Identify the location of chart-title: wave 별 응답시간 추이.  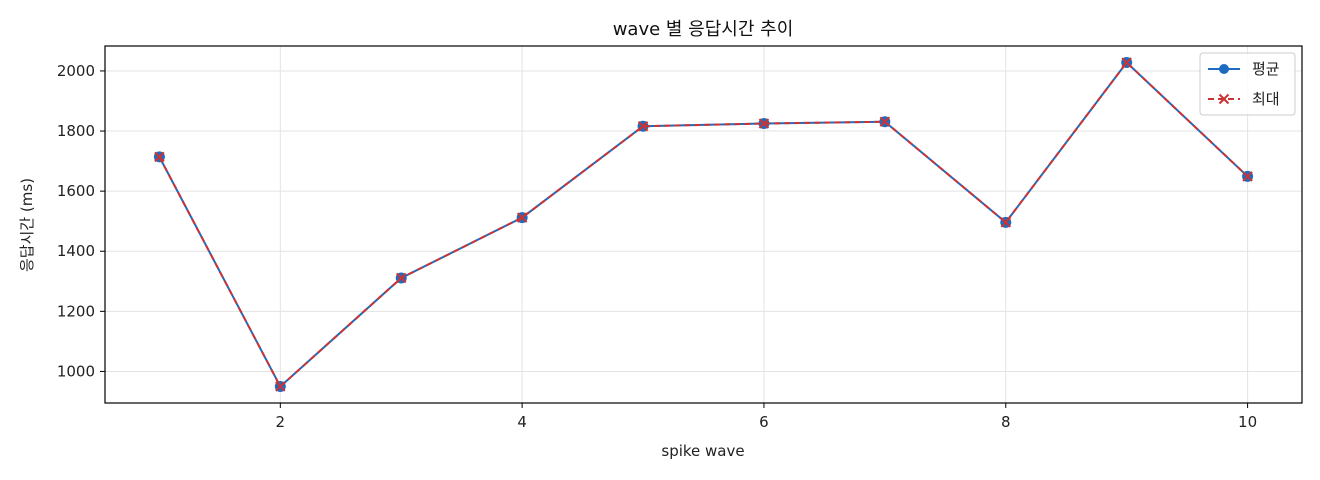
(703, 29).